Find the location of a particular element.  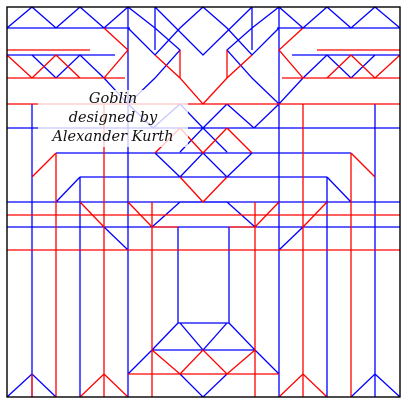

designer-caption: Goblin designed by Alexander Kurth is located at coordinates (113, 118).